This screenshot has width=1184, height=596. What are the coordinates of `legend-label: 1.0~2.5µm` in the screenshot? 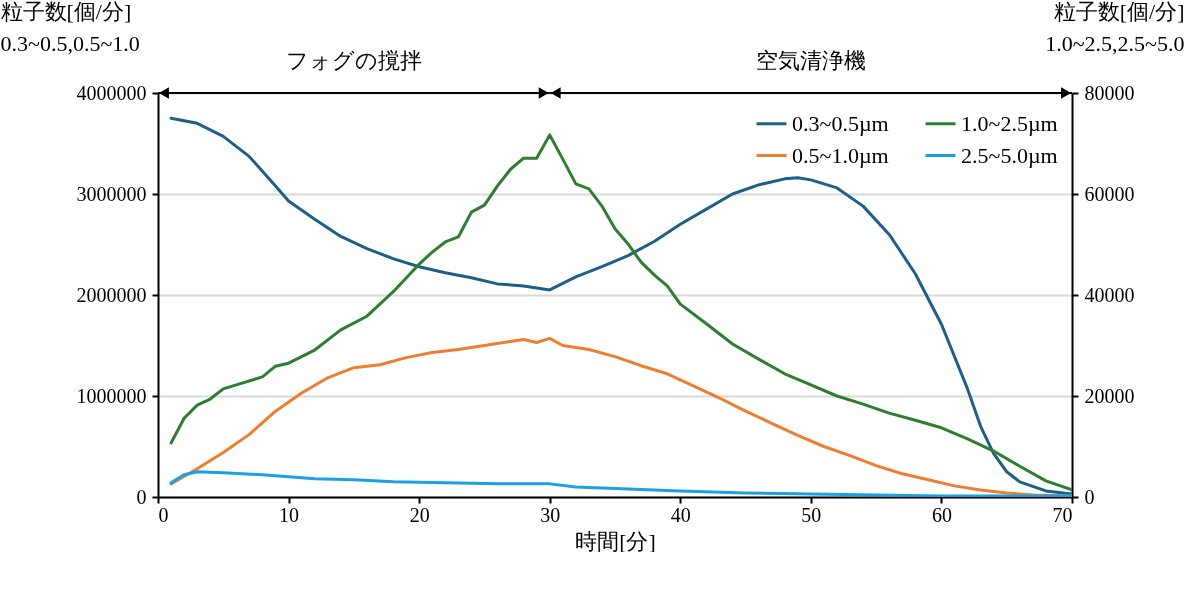 It's located at (1009, 123).